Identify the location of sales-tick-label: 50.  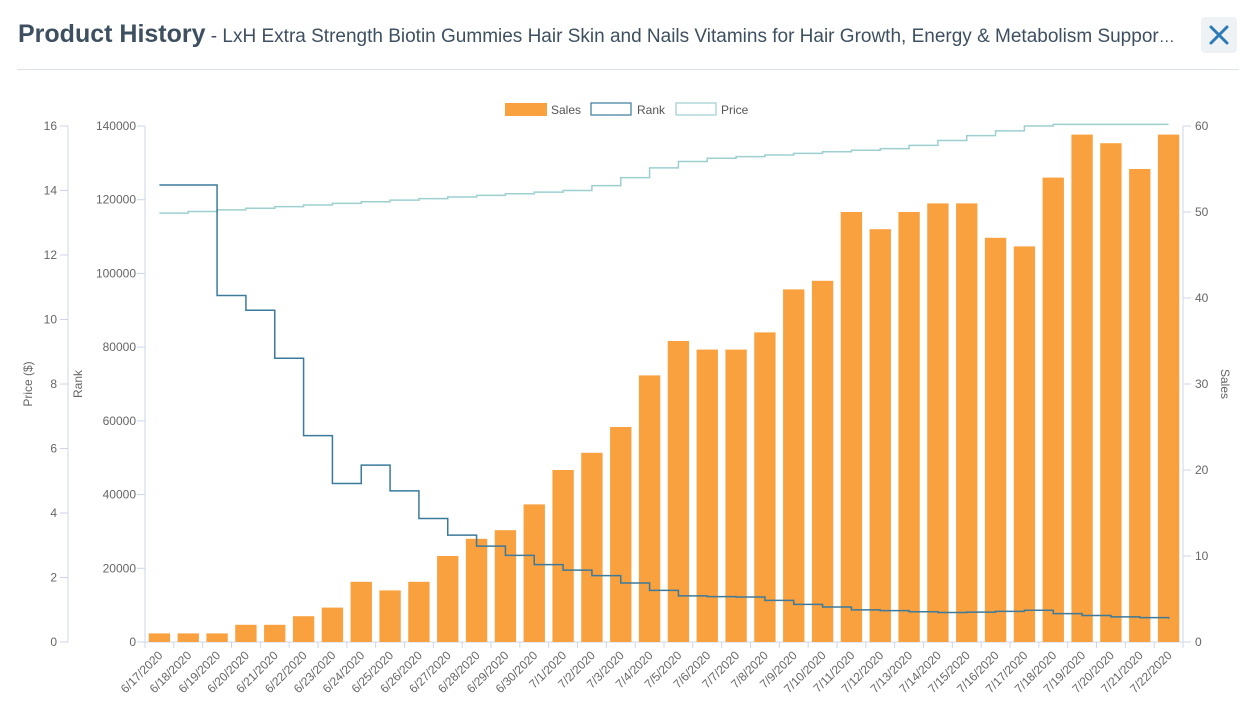
(1202, 212).